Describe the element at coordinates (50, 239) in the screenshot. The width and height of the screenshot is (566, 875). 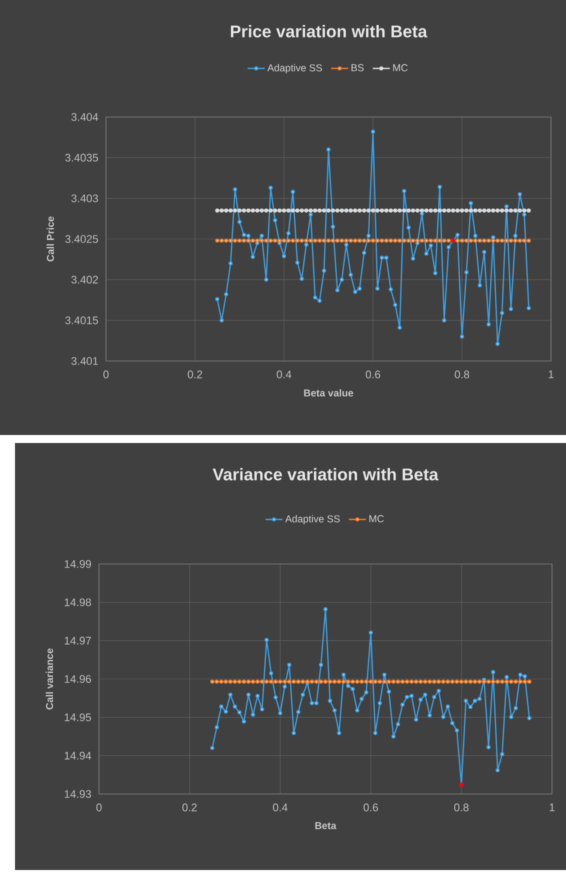
I see `y-axis-title: Call Price` at that location.